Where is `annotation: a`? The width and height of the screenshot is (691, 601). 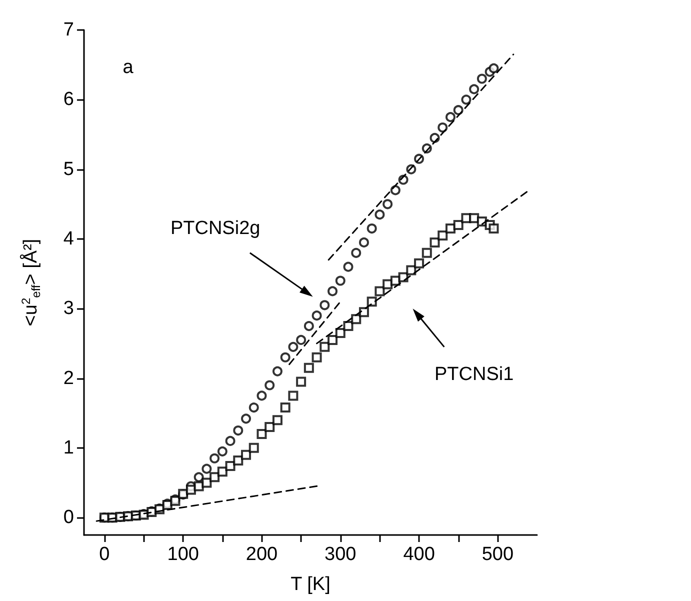
annotation: a is located at coordinates (128, 68).